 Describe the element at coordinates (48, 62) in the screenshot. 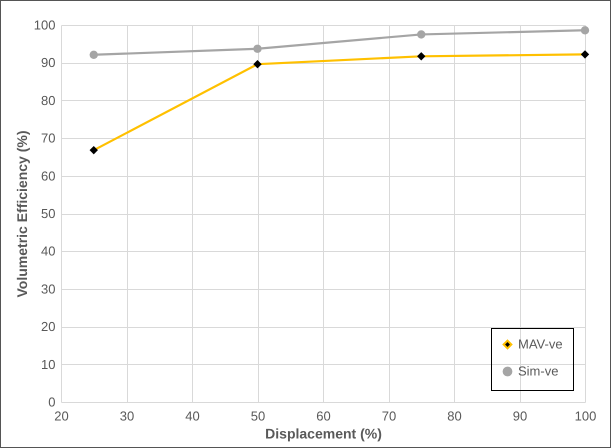

I see `y-tick-label: 90` at that location.